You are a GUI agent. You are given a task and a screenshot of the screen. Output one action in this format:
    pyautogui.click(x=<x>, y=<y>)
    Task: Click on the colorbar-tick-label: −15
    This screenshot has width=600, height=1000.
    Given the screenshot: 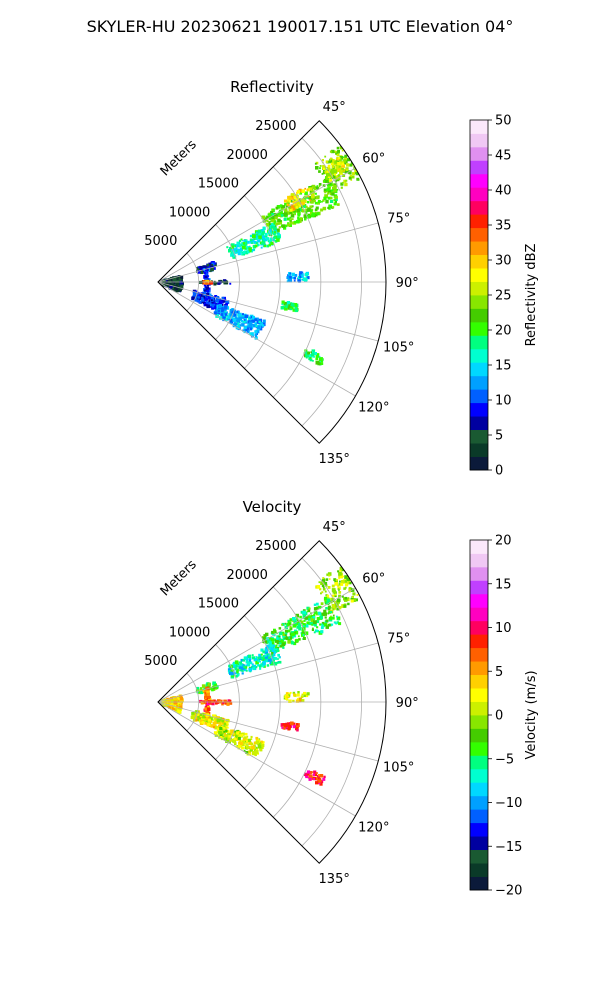 What is the action you would take?
    pyautogui.click(x=508, y=847)
    